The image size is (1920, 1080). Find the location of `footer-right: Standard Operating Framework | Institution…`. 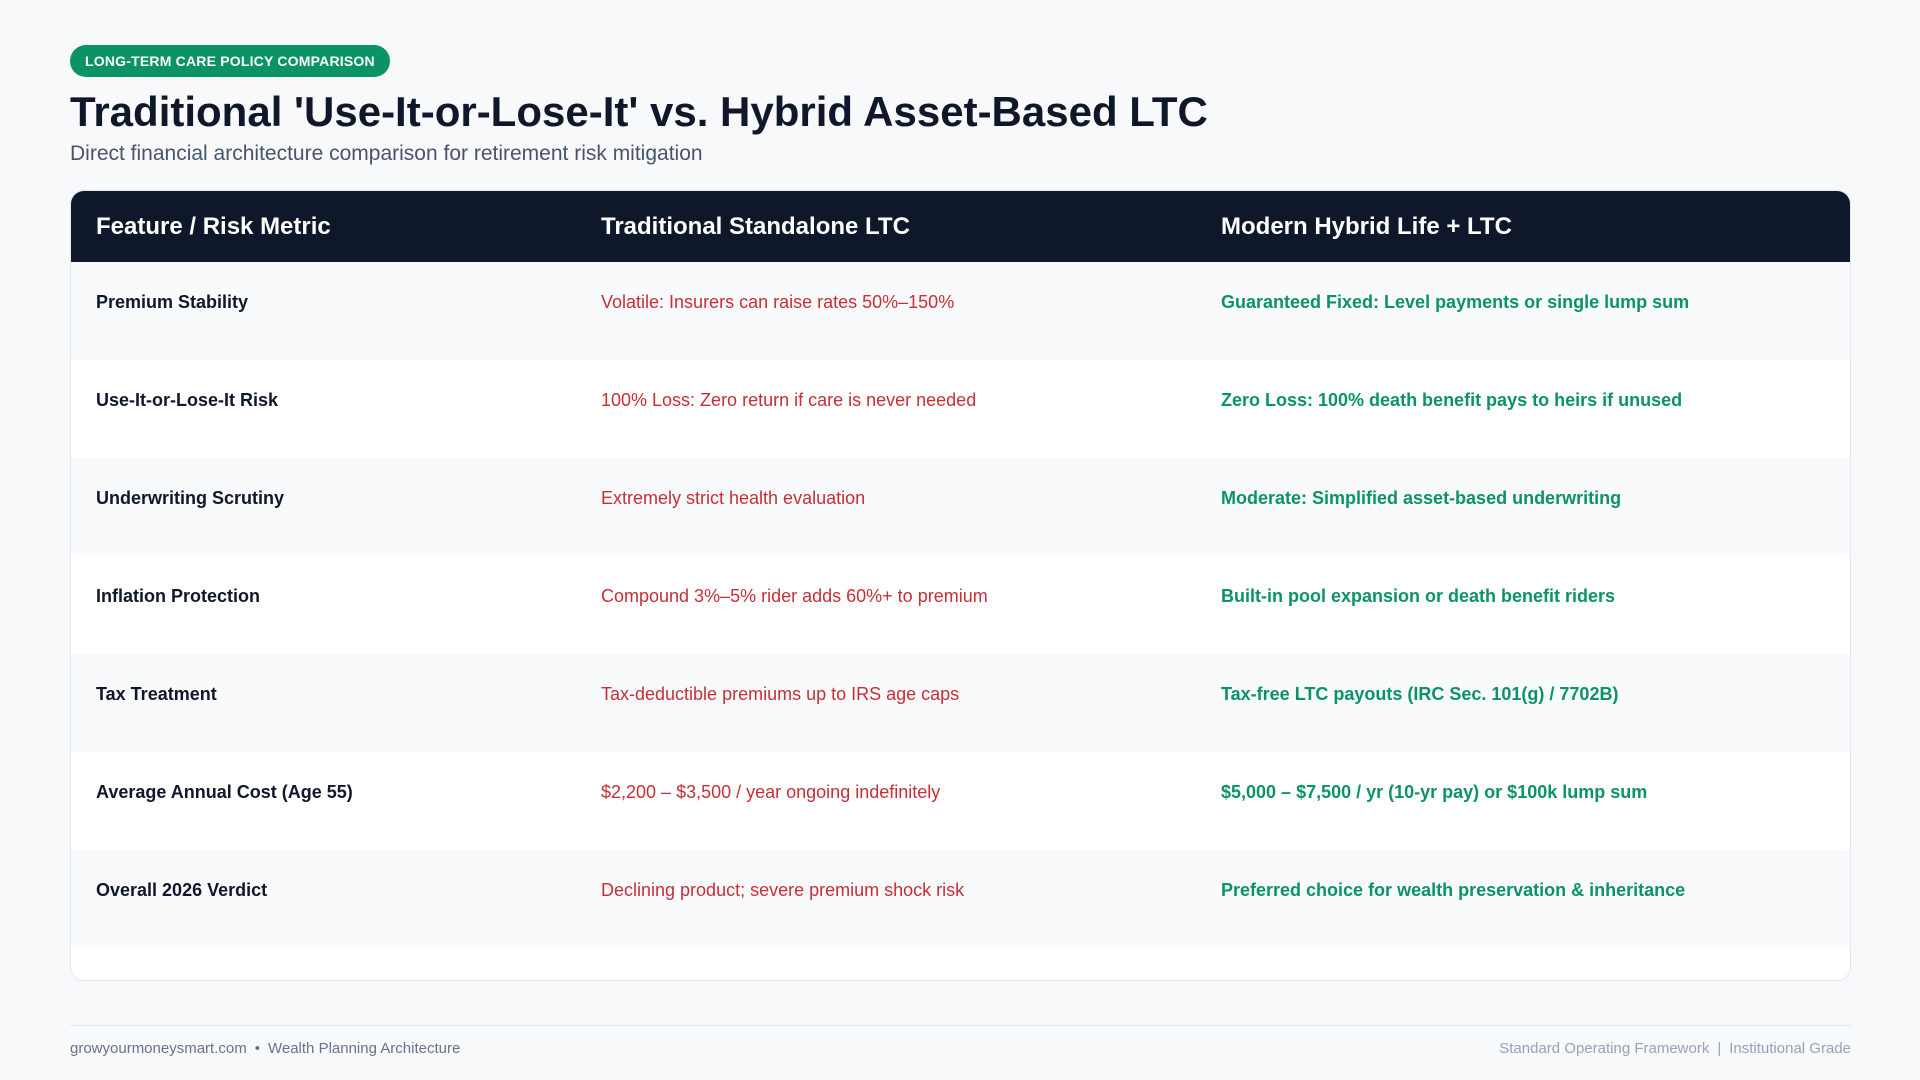

footer-right: Standard Operating Framework | Institution… is located at coordinates (1675, 1048).